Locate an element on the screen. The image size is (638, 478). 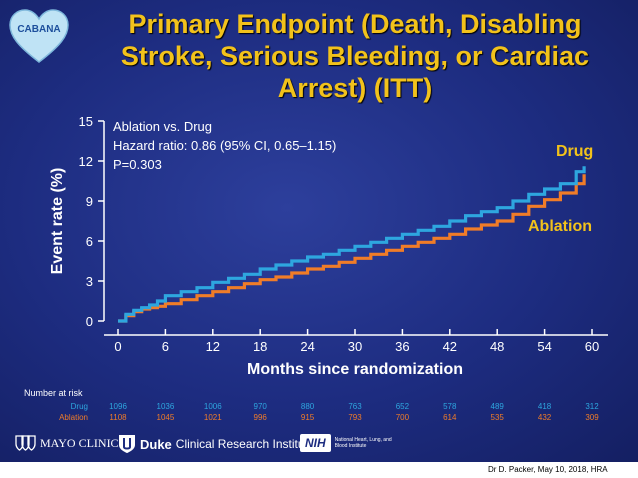
x-tick-label: 42 is located at coordinates (450, 346).